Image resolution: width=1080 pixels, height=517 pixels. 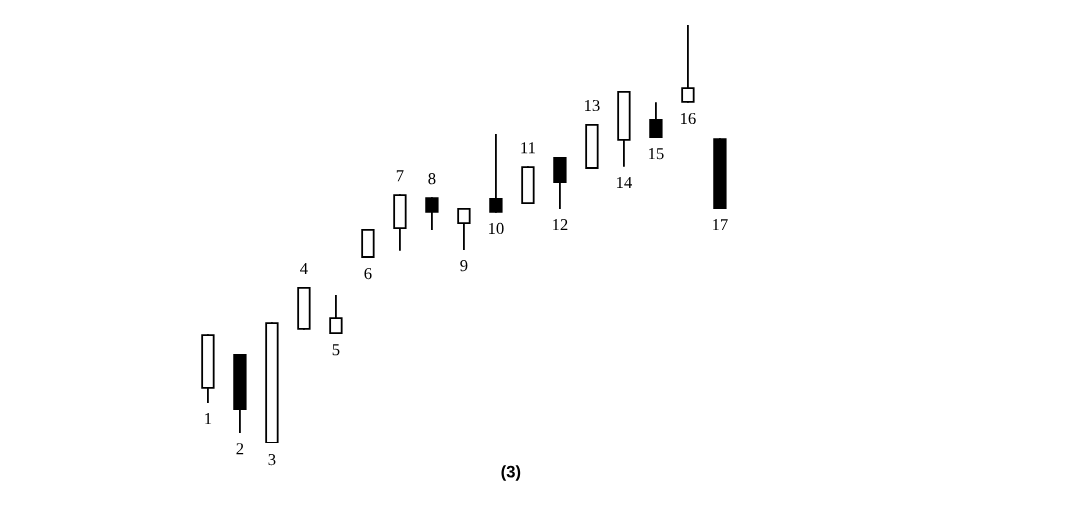 I want to click on x-tick-label: 1, so click(x=208, y=419).